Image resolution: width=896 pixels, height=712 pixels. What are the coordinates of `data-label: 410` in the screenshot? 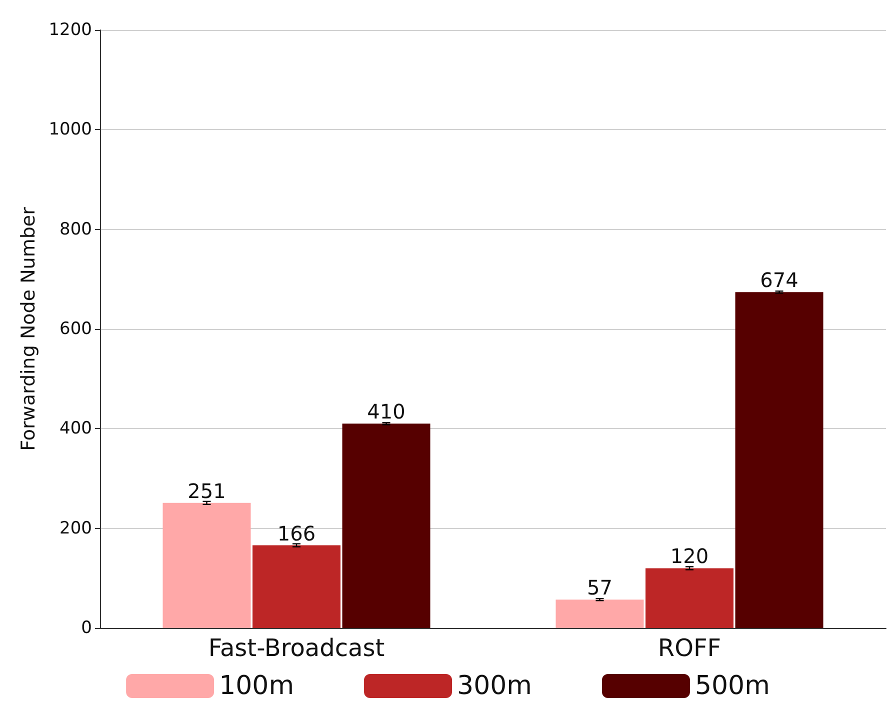 It's located at (386, 412).